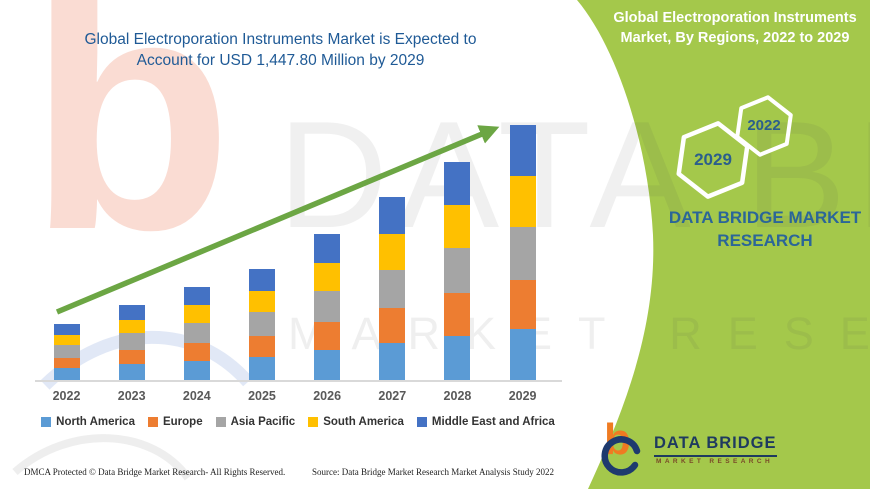  What do you see at coordinates (327, 248) in the screenshot?
I see `bar-segment-middle-east-and-africa-2026` at bounding box center [327, 248].